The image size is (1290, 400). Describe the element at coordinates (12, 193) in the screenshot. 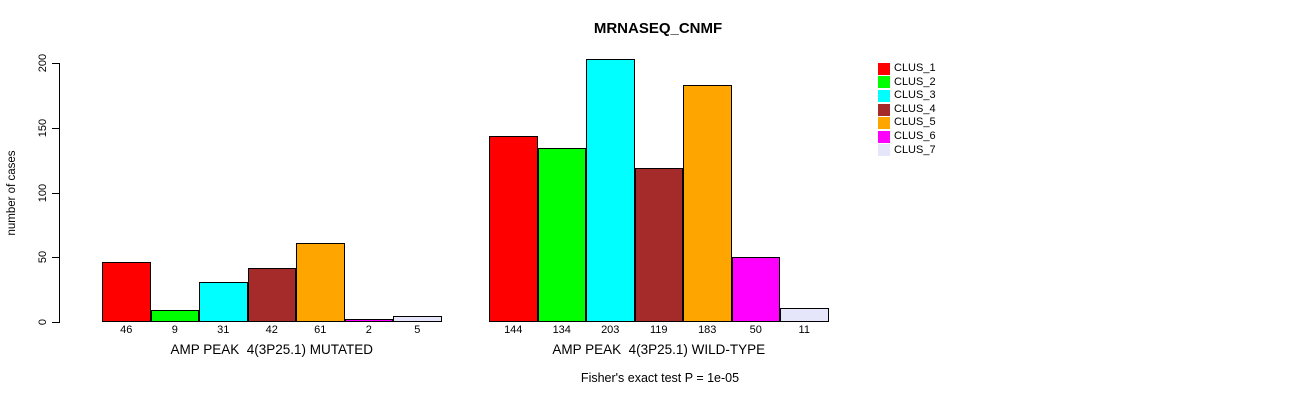

I see `y-axis-label: number of cases` at that location.